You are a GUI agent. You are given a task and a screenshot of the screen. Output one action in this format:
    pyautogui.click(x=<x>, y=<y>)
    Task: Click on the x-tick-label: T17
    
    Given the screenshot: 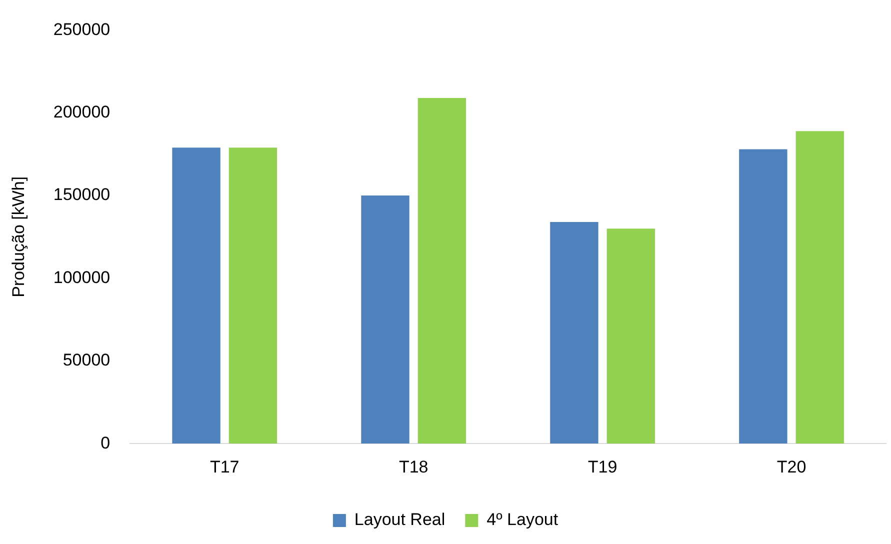 What is the action you would take?
    pyautogui.click(x=225, y=466)
    